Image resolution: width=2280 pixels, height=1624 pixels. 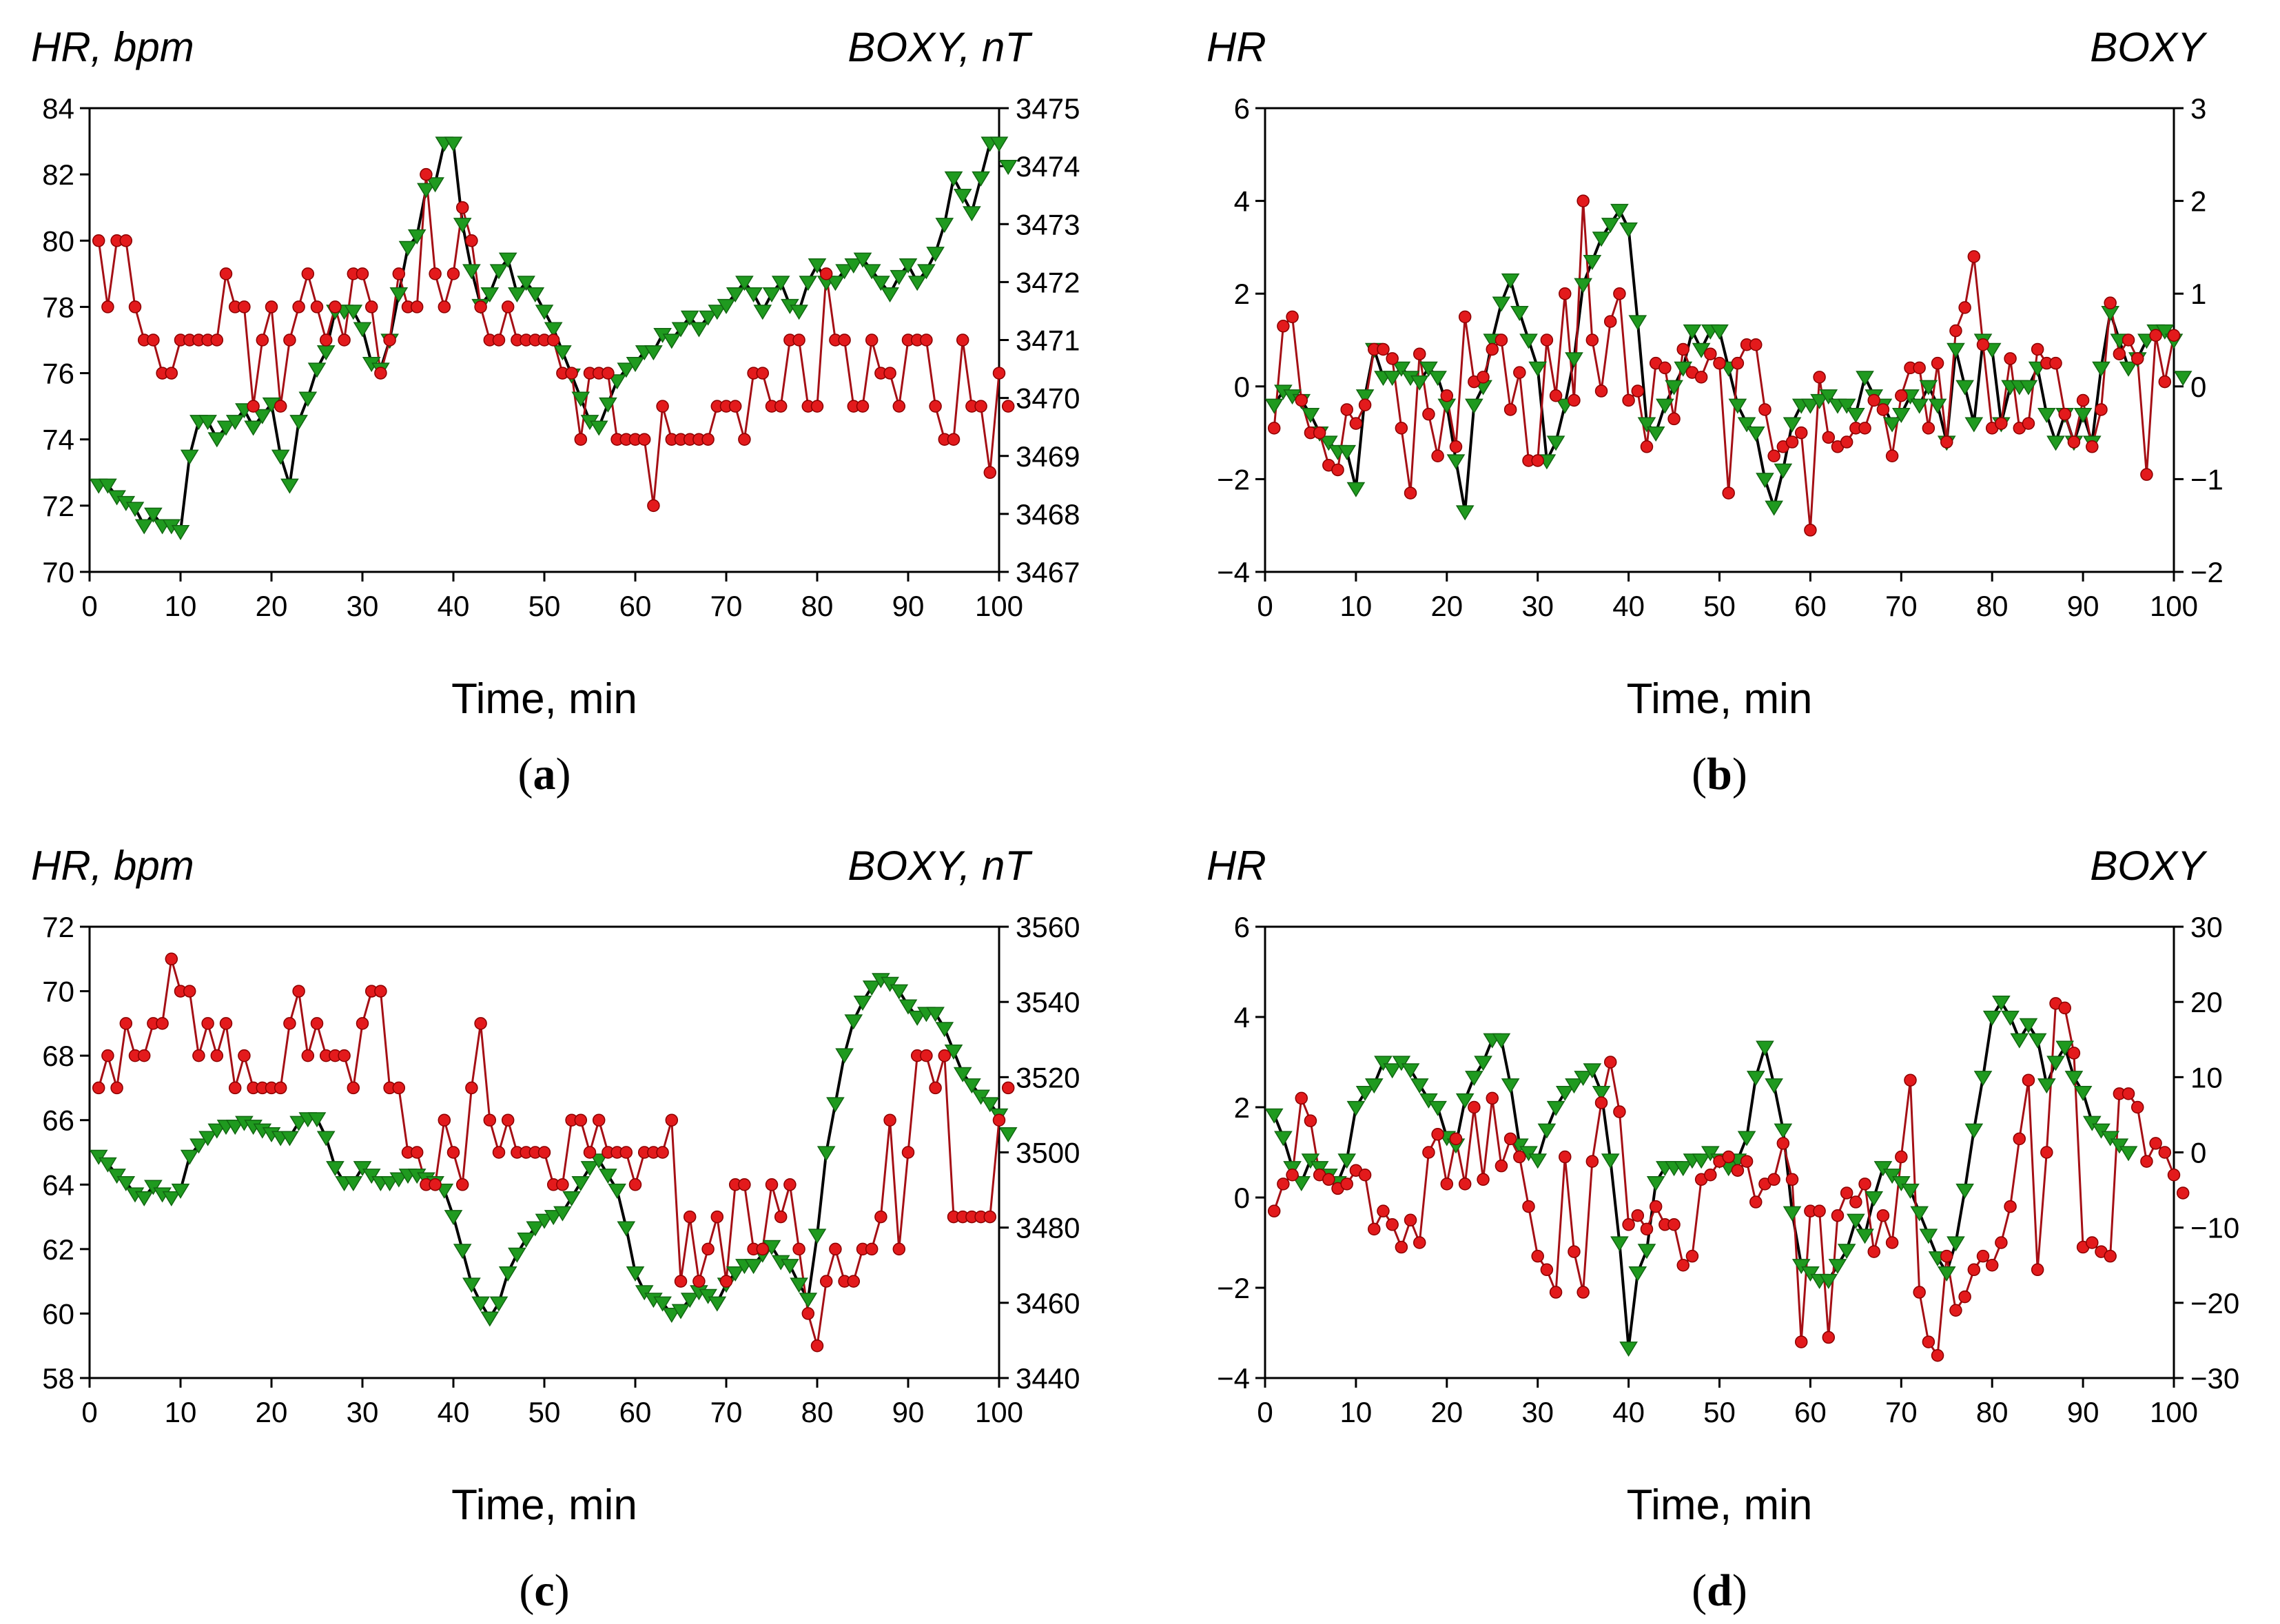 What do you see at coordinates (1048, 1077) in the screenshot?
I see `y-right-tick-label: 3520` at bounding box center [1048, 1077].